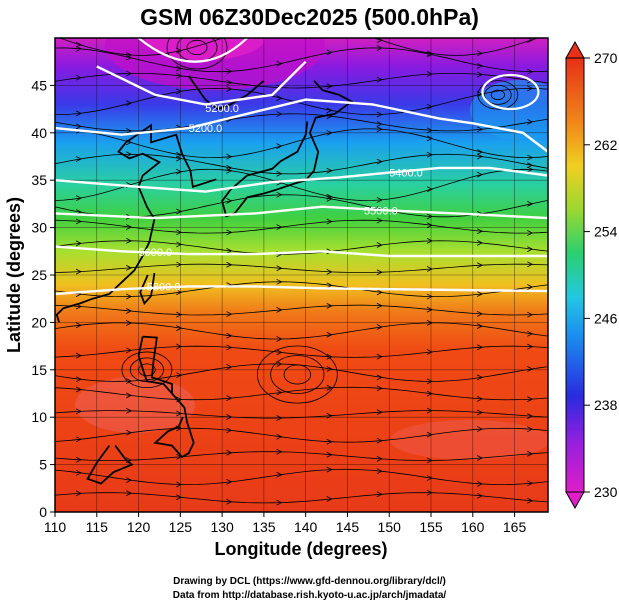 This screenshot has width=619, height=605. I want to click on y-tick-label: 40, so click(39, 133).